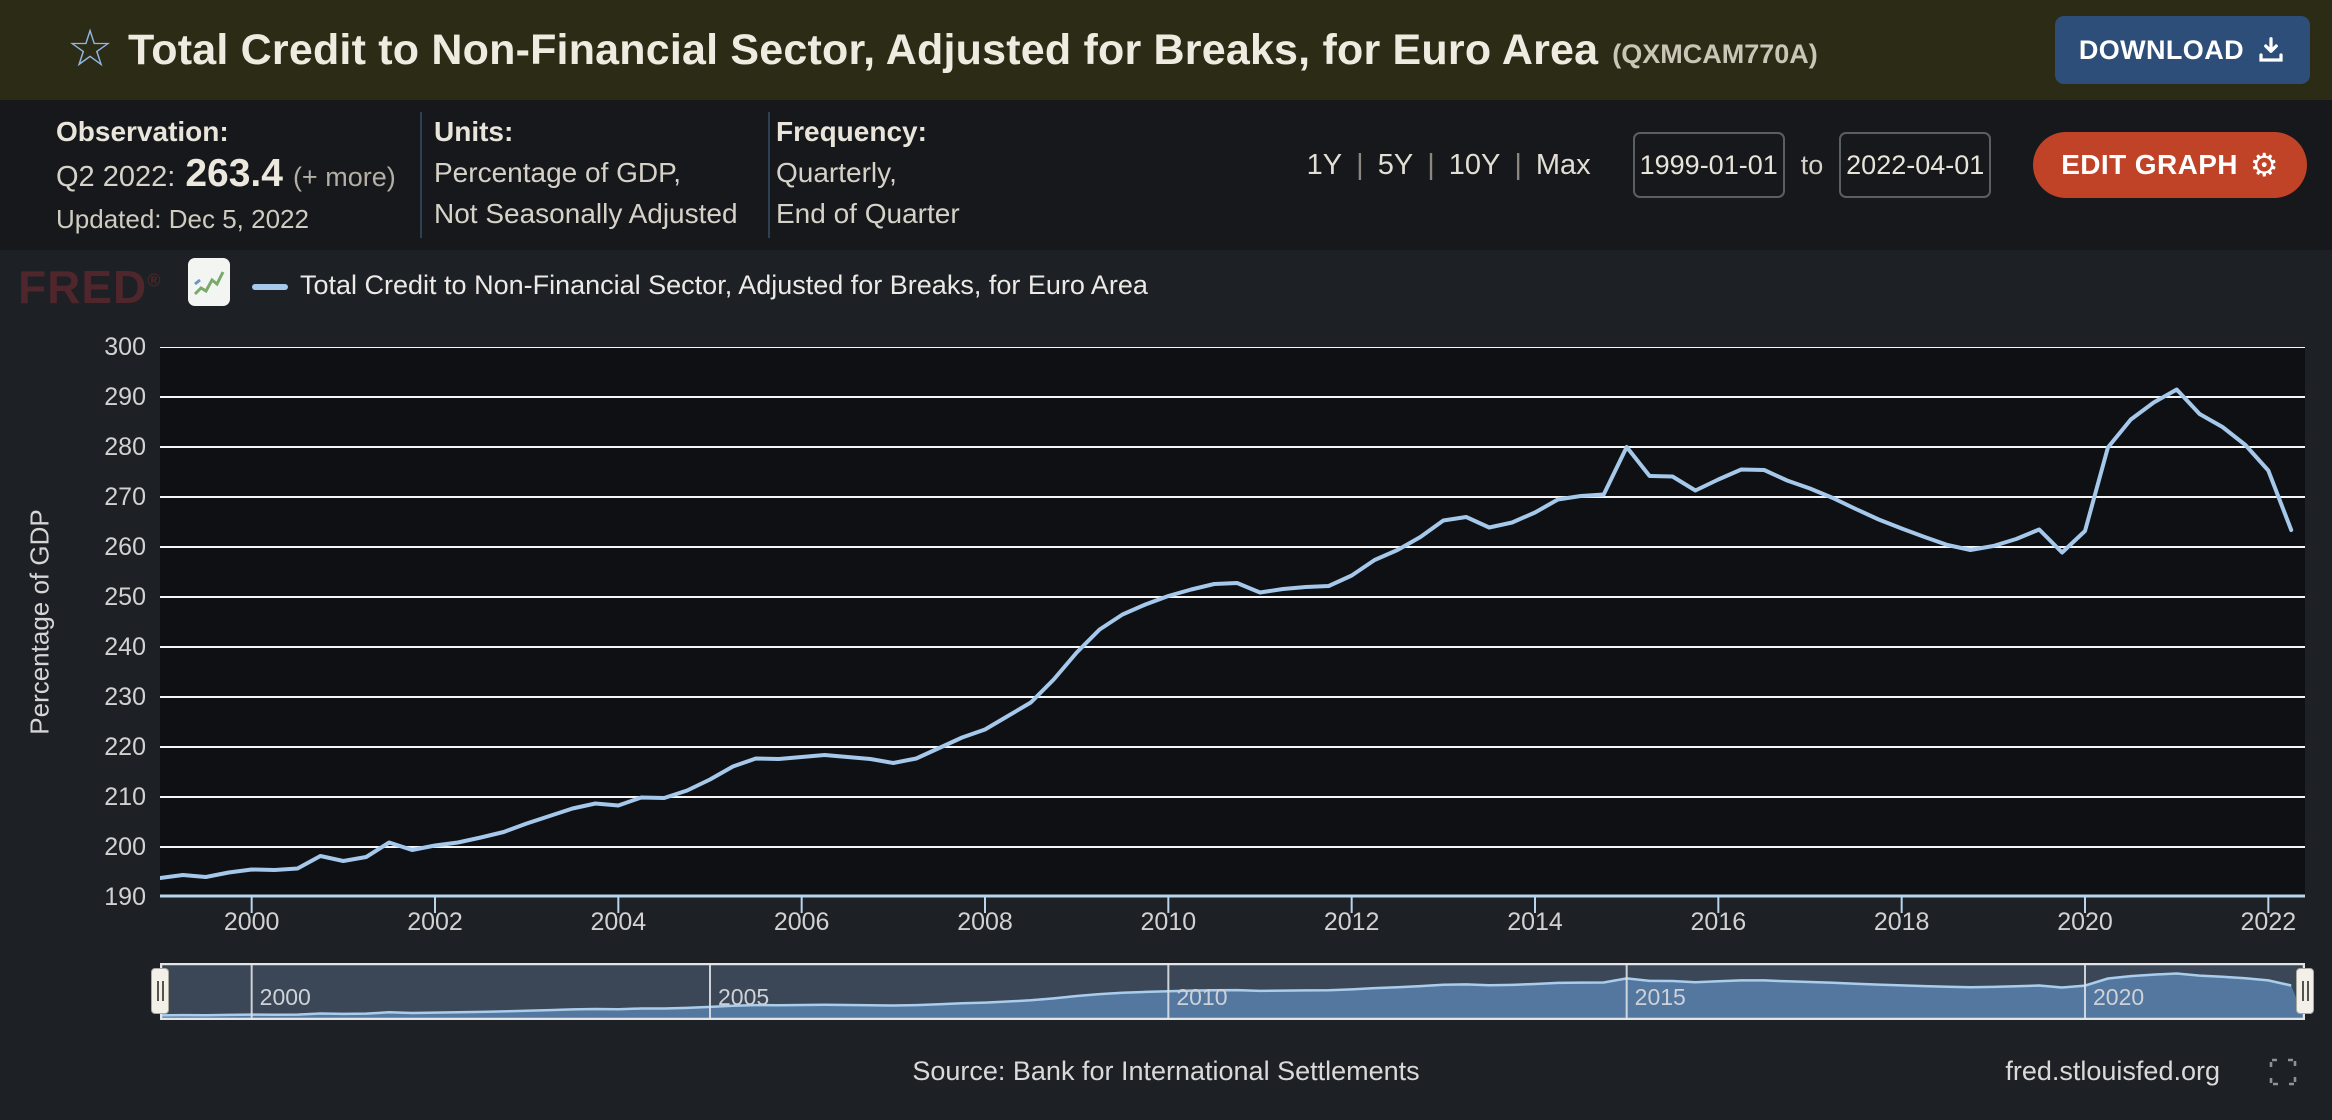  What do you see at coordinates (344, 177) in the screenshot?
I see `more-observations-link: (+ more)` at bounding box center [344, 177].